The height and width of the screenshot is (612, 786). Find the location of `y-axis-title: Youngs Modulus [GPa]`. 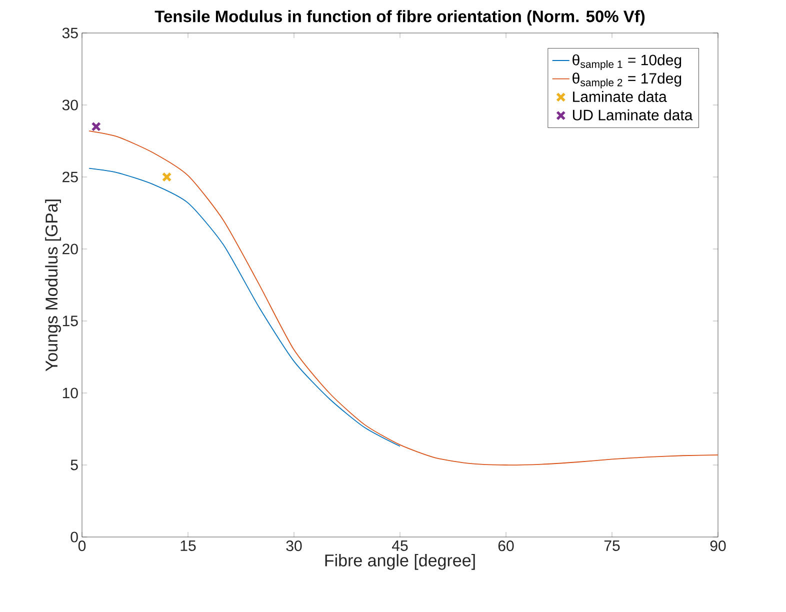

y-axis-title: Youngs Modulus [GPa] is located at coordinates (53, 286).